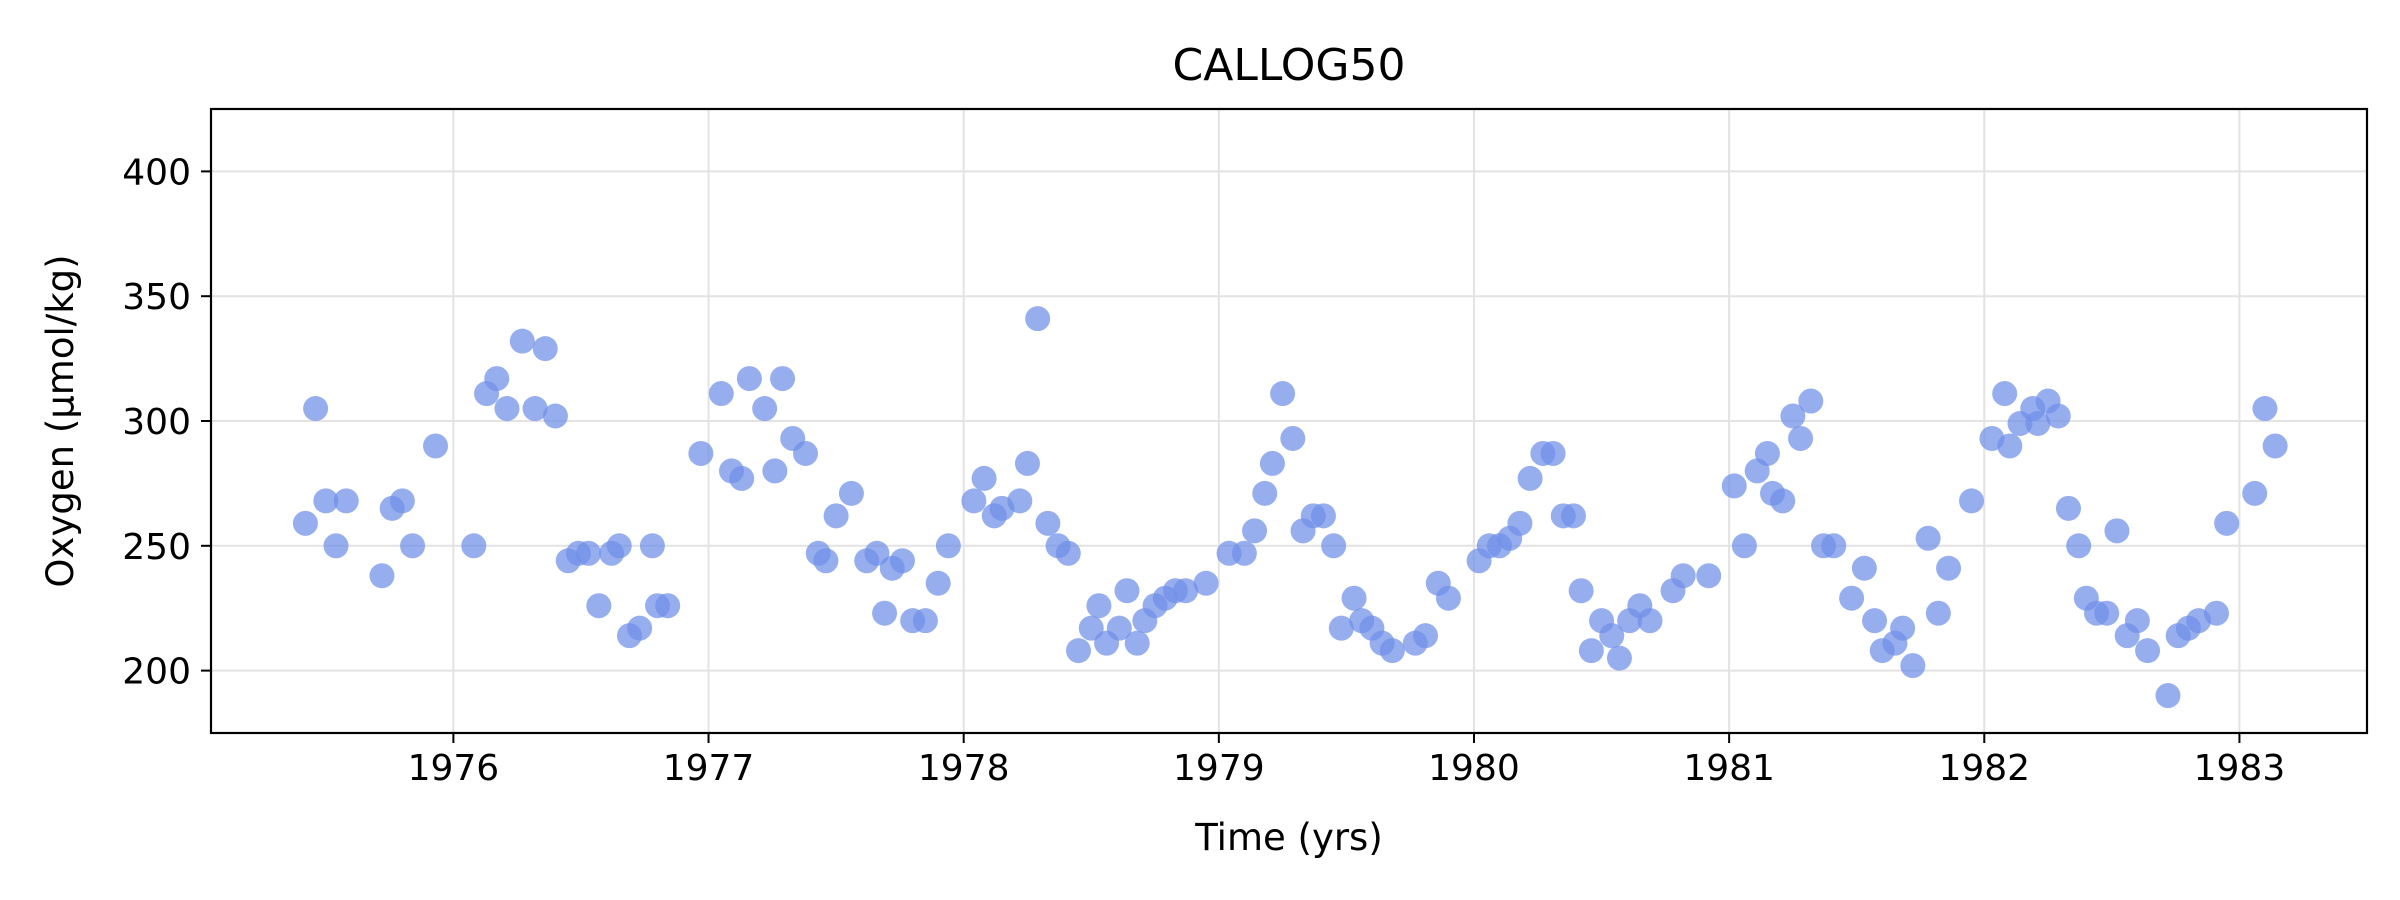 This screenshot has height=900, width=2400. Describe the element at coordinates (156, 422) in the screenshot. I see `y-tick-label: 300` at that location.